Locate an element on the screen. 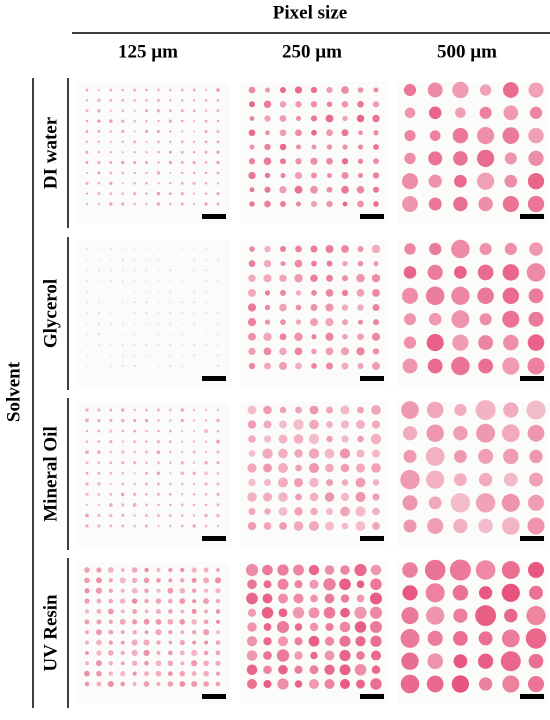  sample-image is located at coordinates (473, 152).